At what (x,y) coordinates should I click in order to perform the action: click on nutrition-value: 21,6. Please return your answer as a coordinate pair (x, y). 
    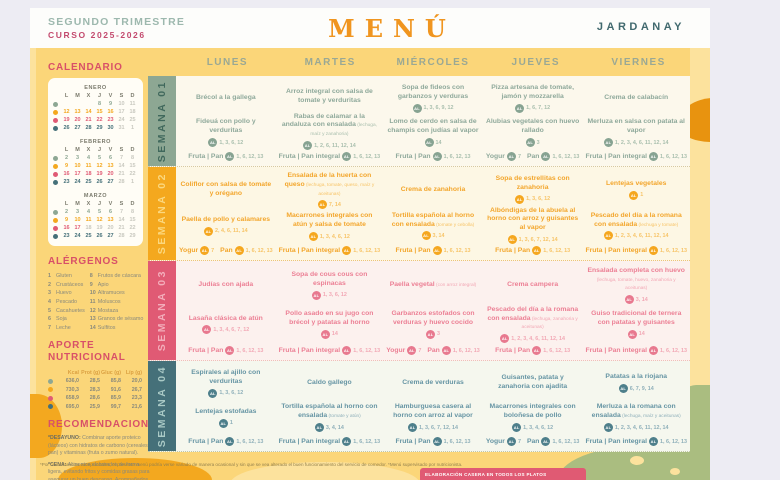
    Looking at the image, I should click on (136, 406).